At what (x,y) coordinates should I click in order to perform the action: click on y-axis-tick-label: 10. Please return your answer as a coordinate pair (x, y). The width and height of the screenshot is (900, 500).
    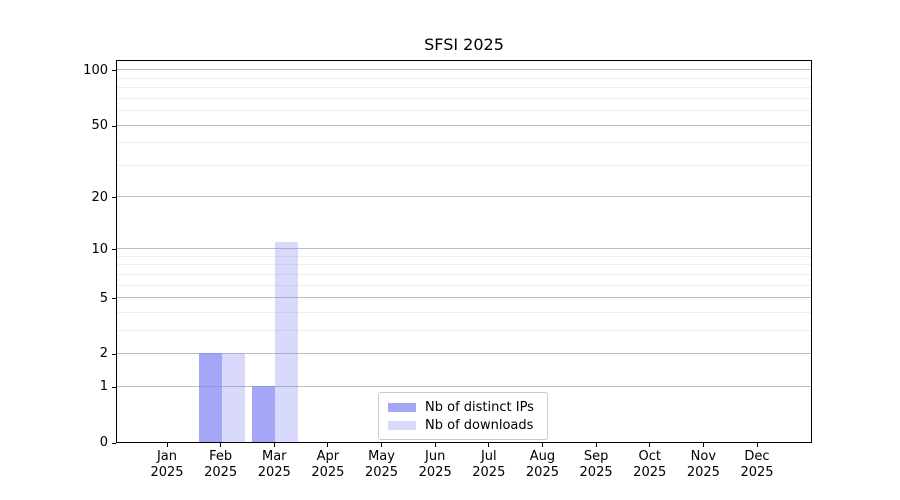
    Looking at the image, I should click on (99, 249).